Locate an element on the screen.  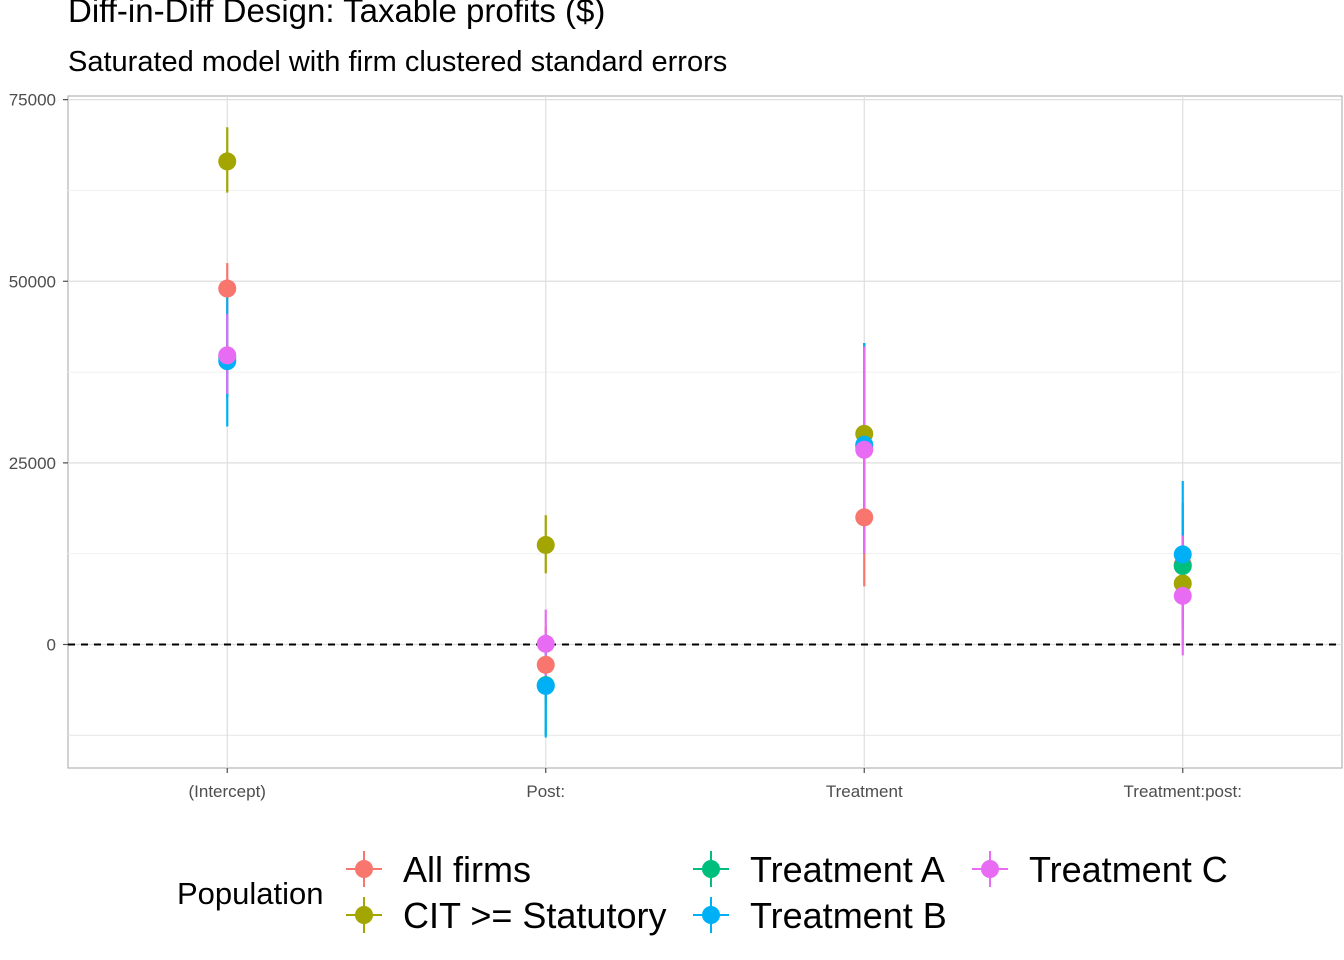
legend-item: CIT >= Statutory is located at coordinates (506, 915).